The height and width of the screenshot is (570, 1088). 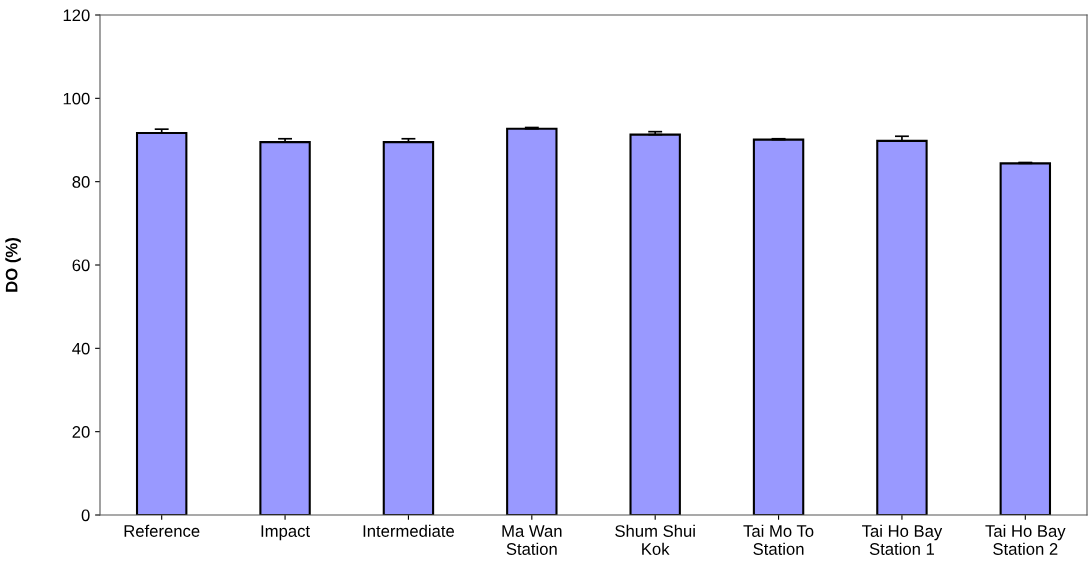 I want to click on y-tick-label: 80, so click(x=81, y=182).